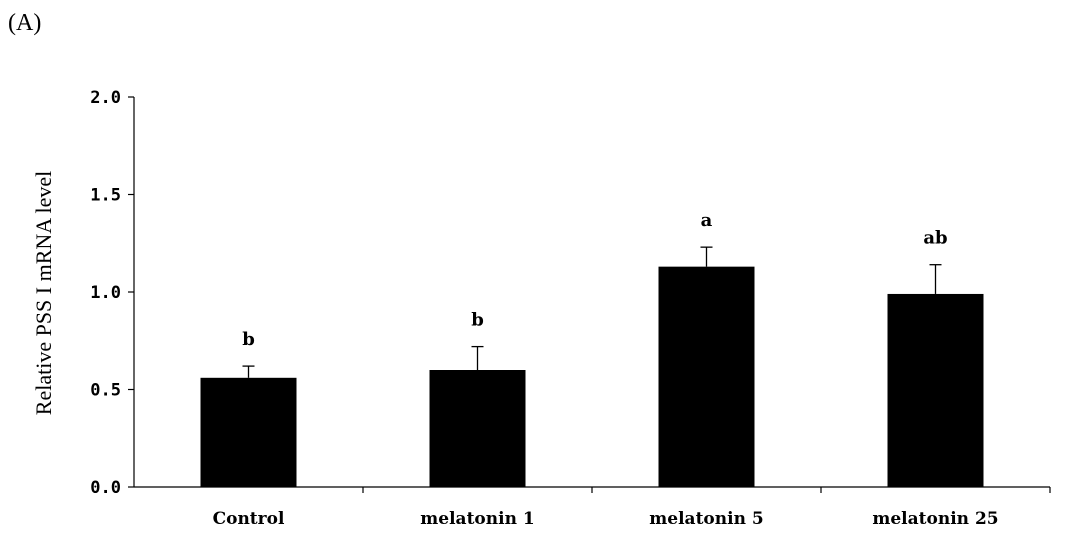 The image size is (1070, 534). What do you see at coordinates (477, 519) in the screenshot?
I see `x-category-label: melatonin 1` at bounding box center [477, 519].